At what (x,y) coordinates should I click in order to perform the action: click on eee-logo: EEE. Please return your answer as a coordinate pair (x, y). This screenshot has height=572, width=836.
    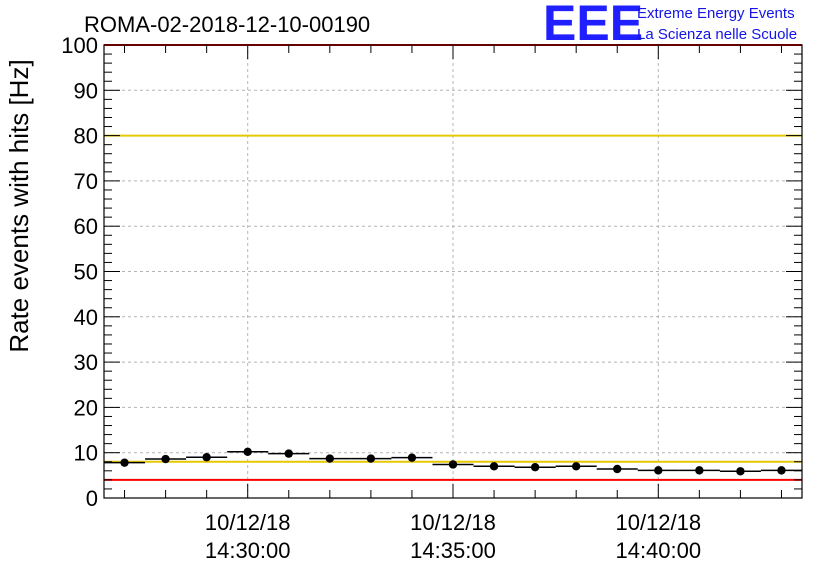
    Looking at the image, I should click on (593, 25).